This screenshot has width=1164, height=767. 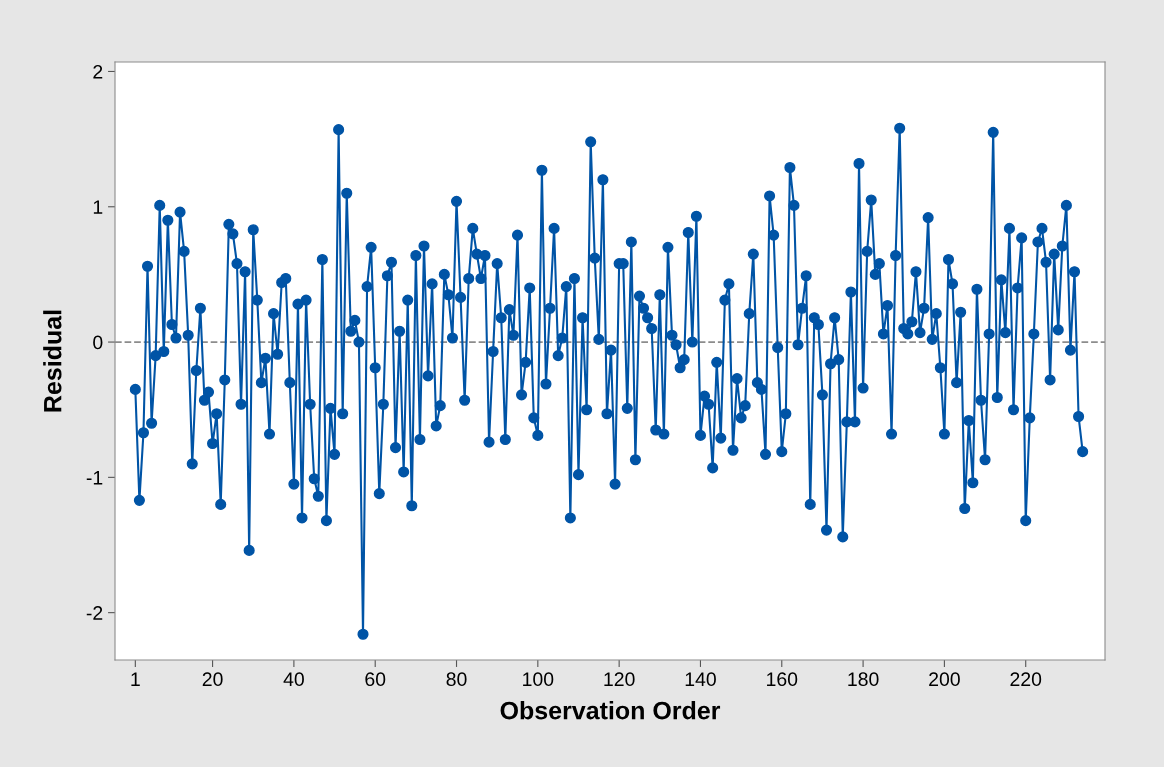 I want to click on y-tick-label: 0, so click(x=98, y=342).